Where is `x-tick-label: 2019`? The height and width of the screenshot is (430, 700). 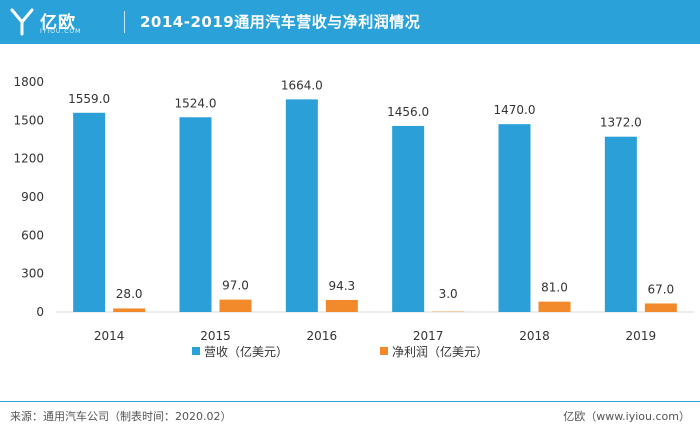 x-tick-label: 2019 is located at coordinates (641, 336).